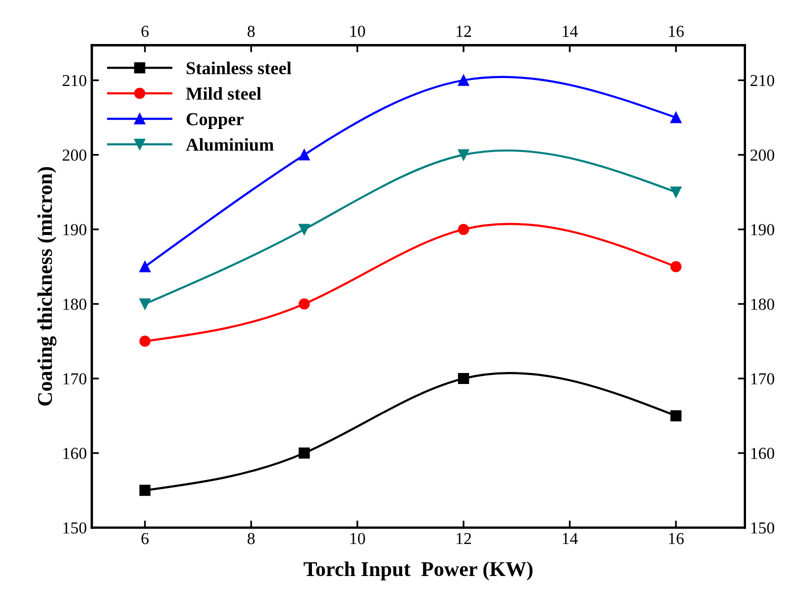 The height and width of the screenshot is (603, 785). Describe the element at coordinates (74, 528) in the screenshot. I see `y-tick-label: 150` at that location.